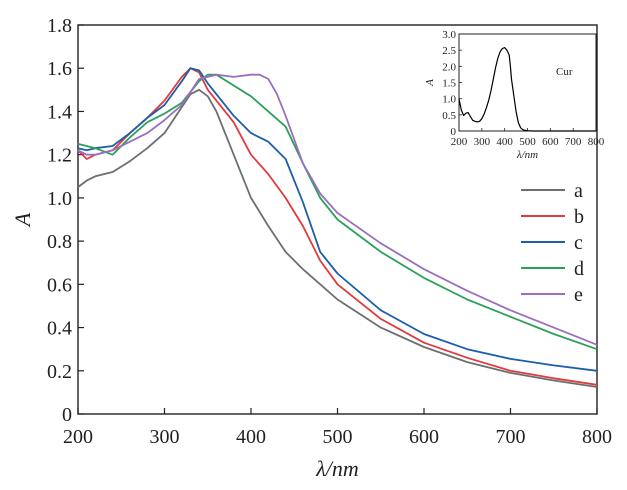  Describe the element at coordinates (579, 217) in the screenshot. I see `legend-label-b: b` at that location.